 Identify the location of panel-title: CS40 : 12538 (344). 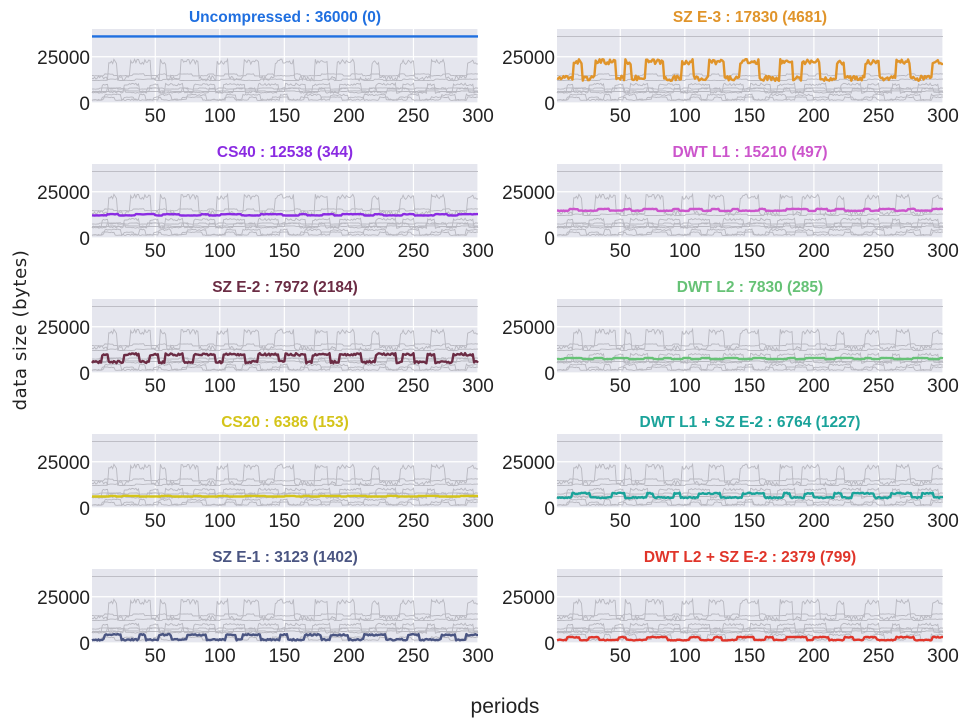
(285, 152).